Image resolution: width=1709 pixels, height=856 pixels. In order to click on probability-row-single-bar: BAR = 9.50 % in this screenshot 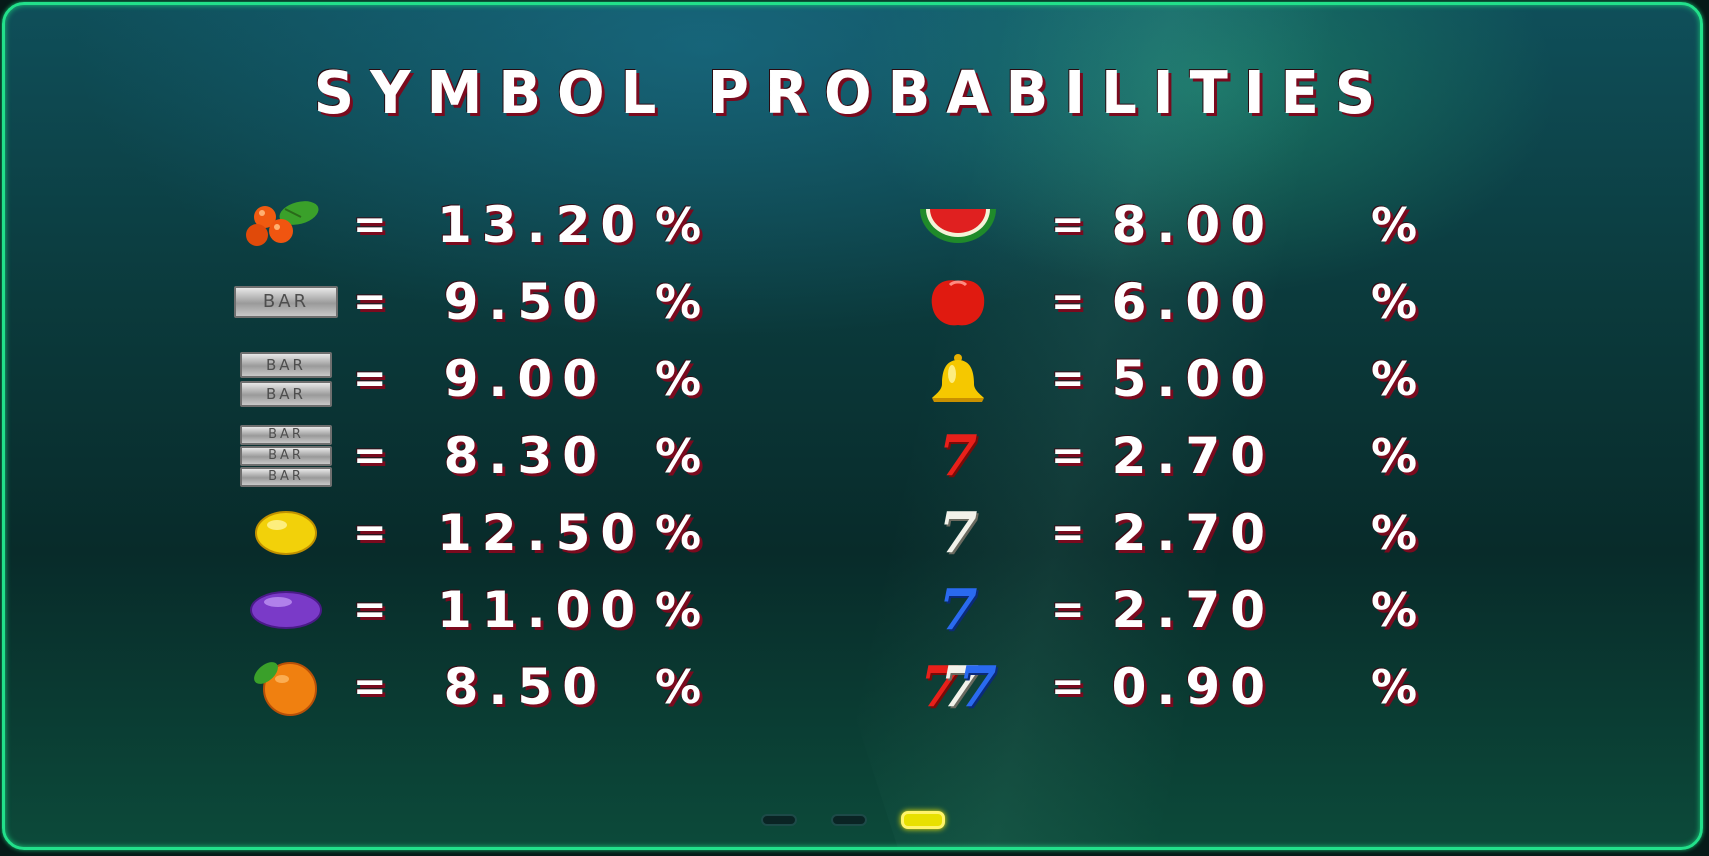, I will do `click(405, 302)`.